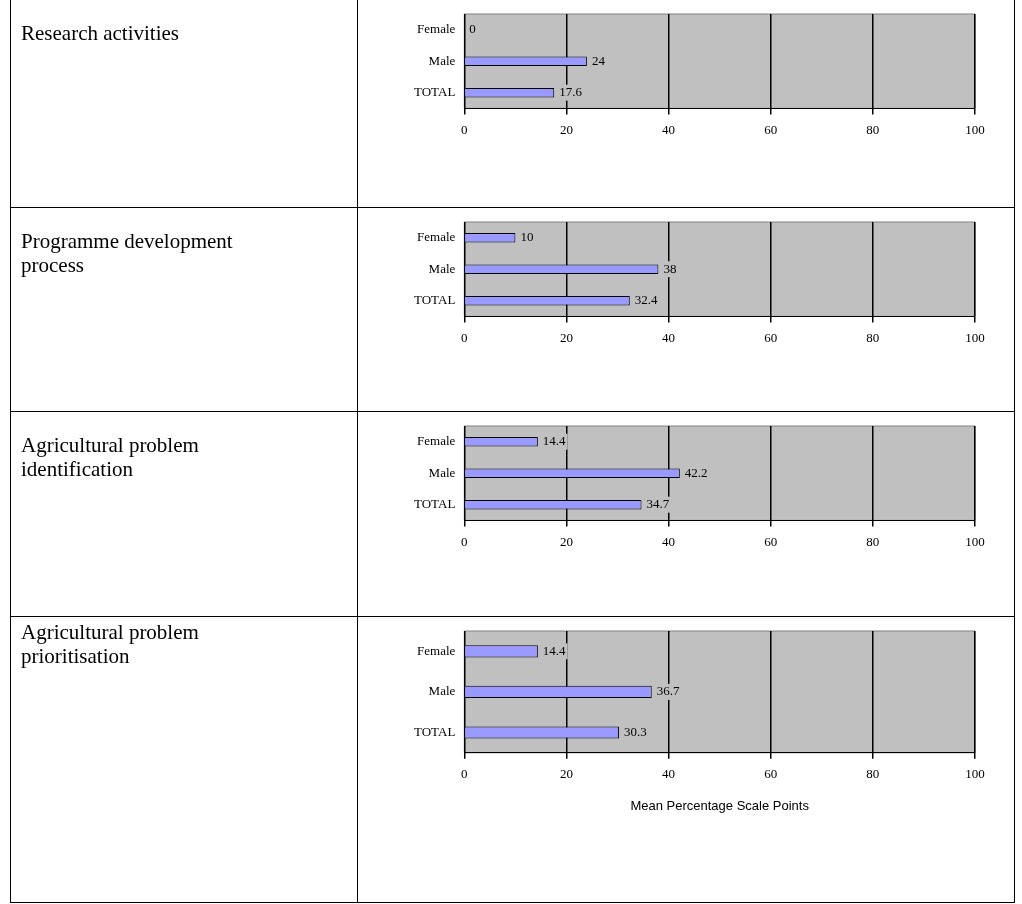 The image size is (1022, 904). Describe the element at coordinates (696, 472) in the screenshot. I see `data-label: 42.2` at that location.